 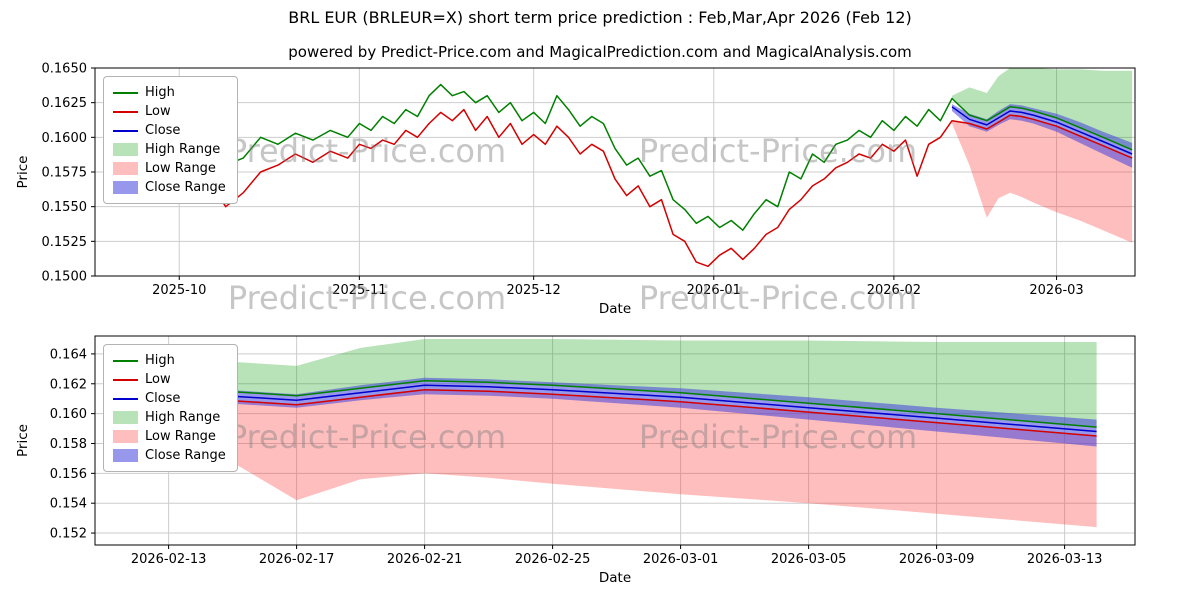 I want to click on x-tick-label: 2026-02-21, so click(x=425, y=559).